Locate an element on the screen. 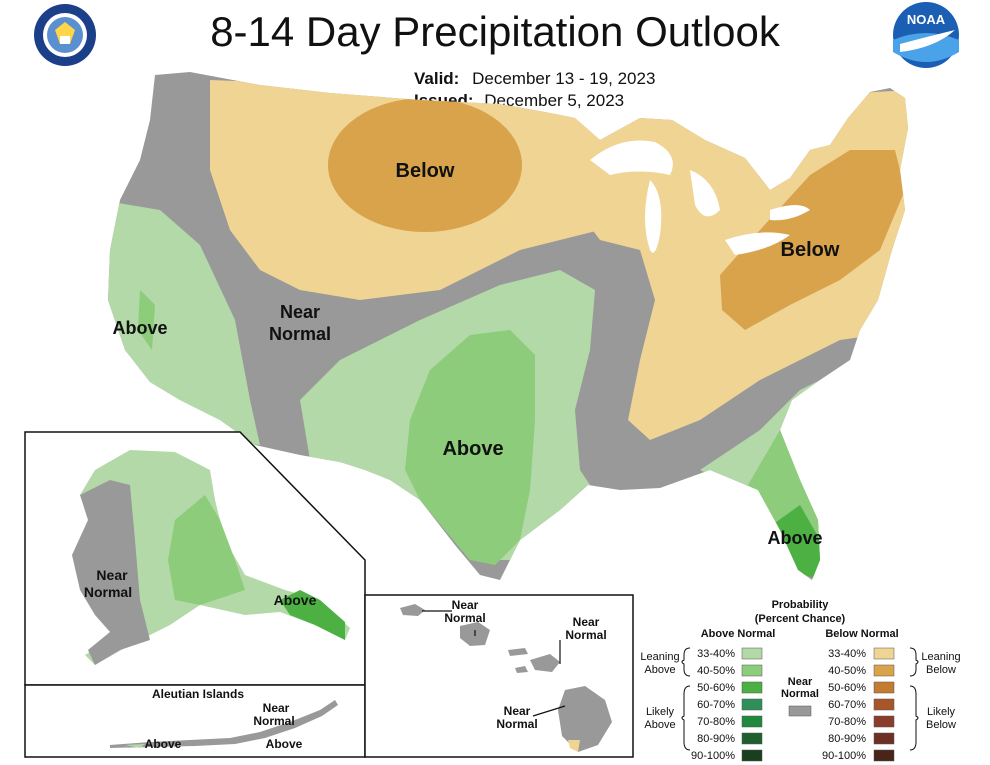  aleutian-inset: Aleutian Islands Near Normal Above Above is located at coordinates (195, 721).